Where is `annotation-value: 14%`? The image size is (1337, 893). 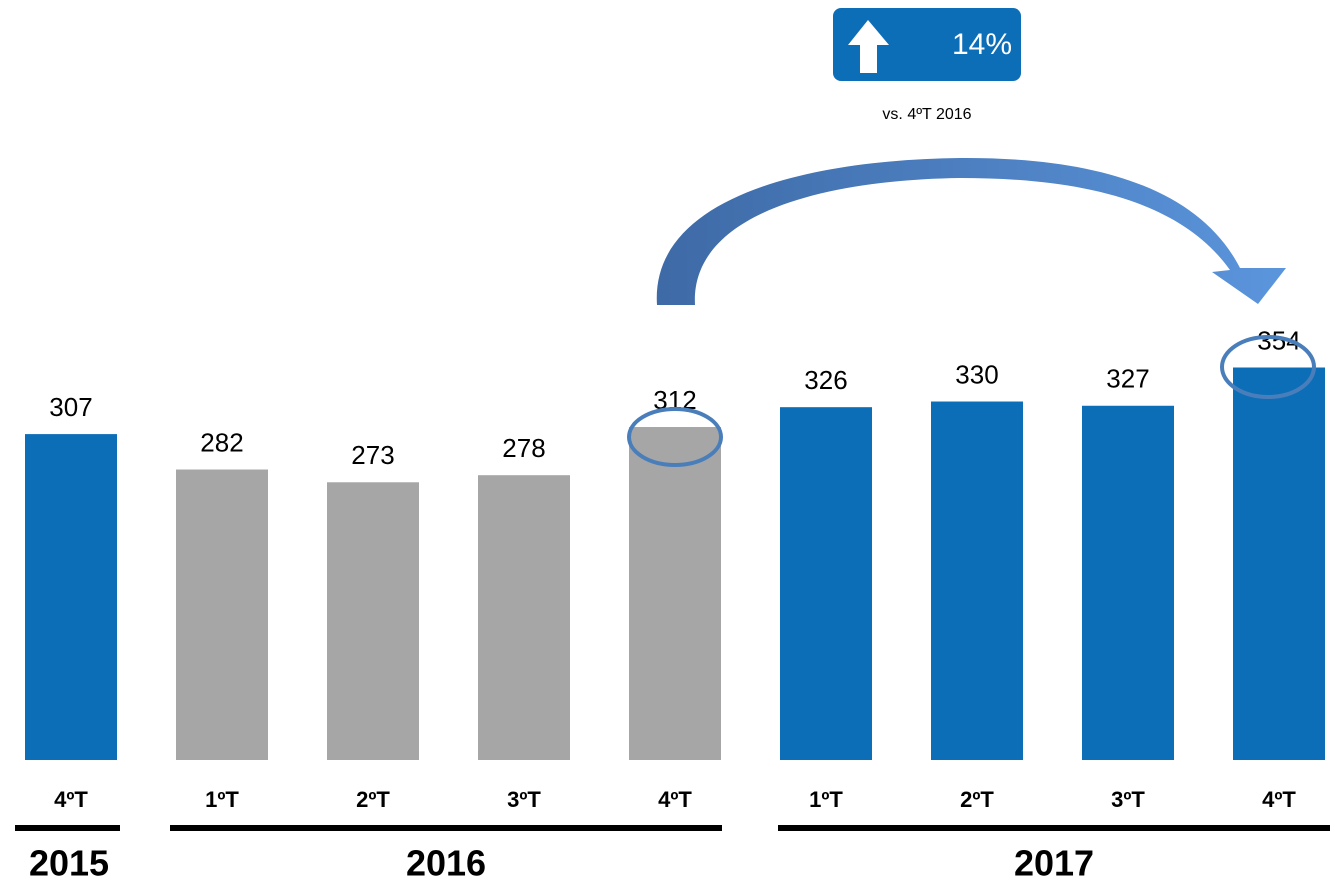
annotation-value: 14% is located at coordinates (982, 44).